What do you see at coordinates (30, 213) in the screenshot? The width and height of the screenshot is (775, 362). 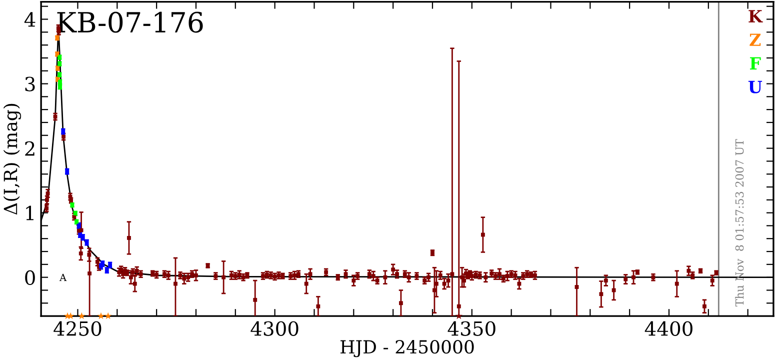 I see `y-tick-label: 1` at bounding box center [30, 213].